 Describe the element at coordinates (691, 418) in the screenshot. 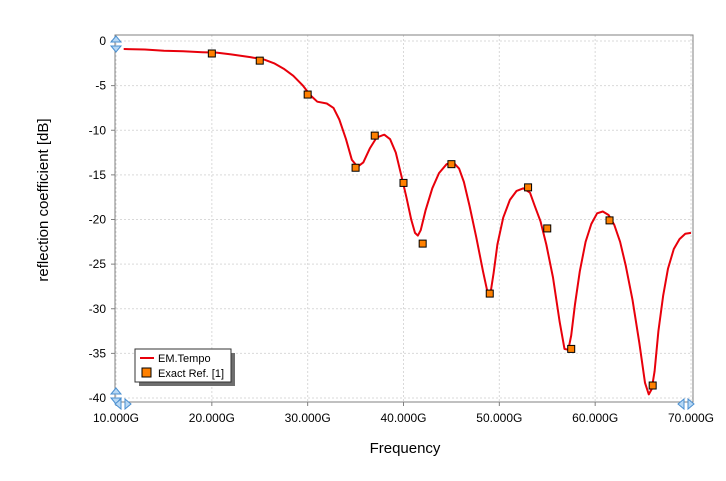

I see `x-tick-label: 70.000G` at that location.